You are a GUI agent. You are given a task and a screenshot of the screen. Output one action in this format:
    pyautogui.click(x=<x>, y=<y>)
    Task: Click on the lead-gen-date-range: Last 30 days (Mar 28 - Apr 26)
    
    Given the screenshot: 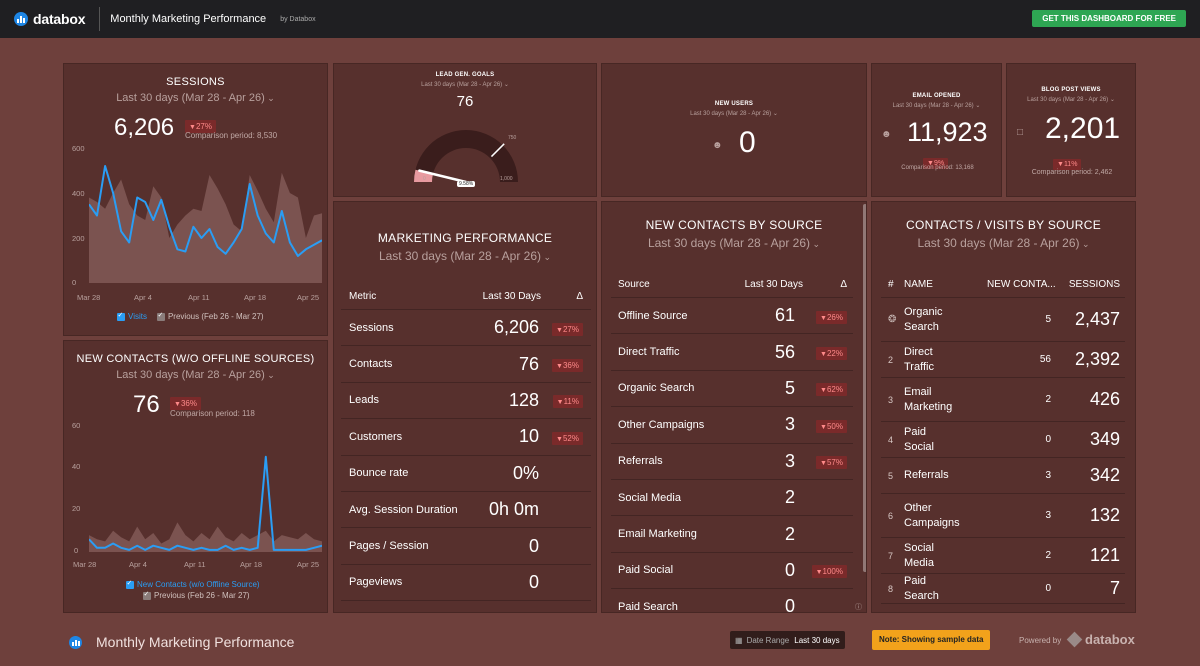 What is the action you would take?
    pyautogui.click(x=465, y=84)
    